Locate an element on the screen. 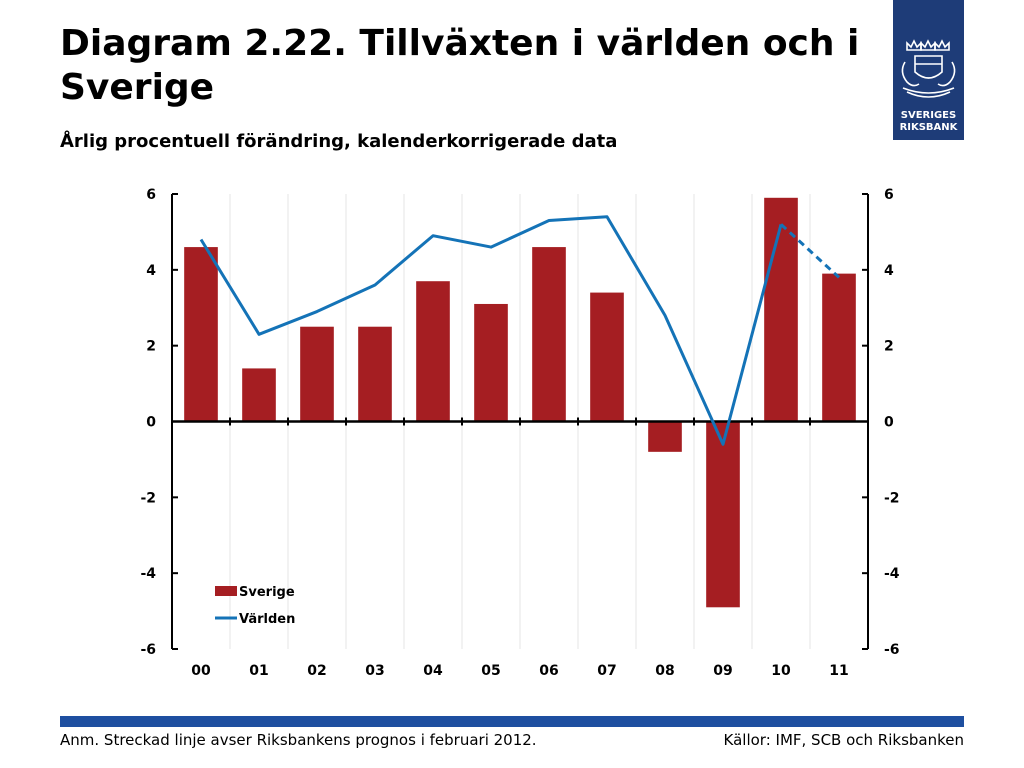 This screenshot has height=768, width=1024. y-tick-label-right: 4 is located at coordinates (889, 271).